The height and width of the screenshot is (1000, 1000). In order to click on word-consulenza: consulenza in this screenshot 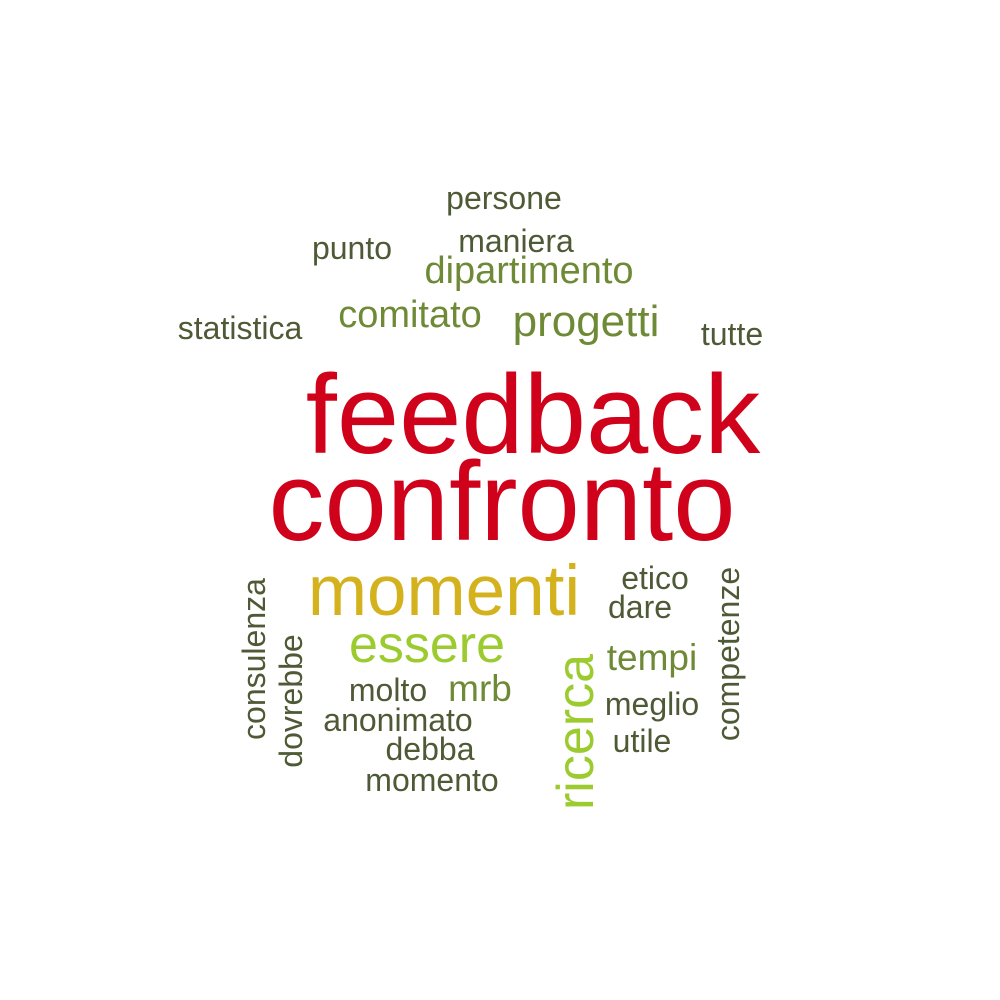, I will do `click(254, 659)`.